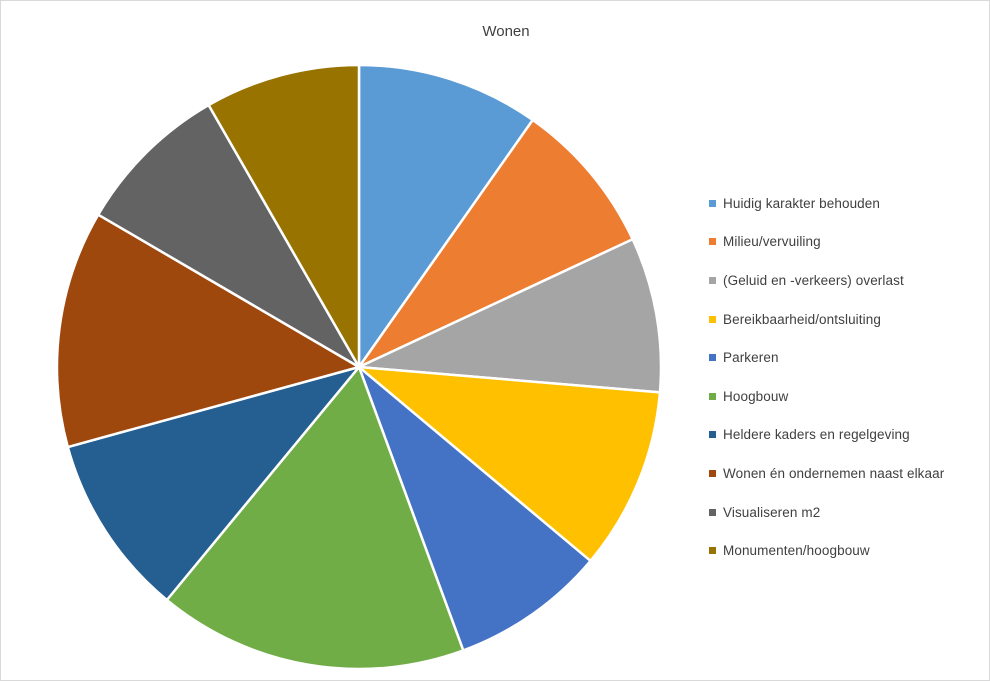 The height and width of the screenshot is (681, 990). I want to click on legend-label: Bereikbaarheid/ontsluiting, so click(802, 319).